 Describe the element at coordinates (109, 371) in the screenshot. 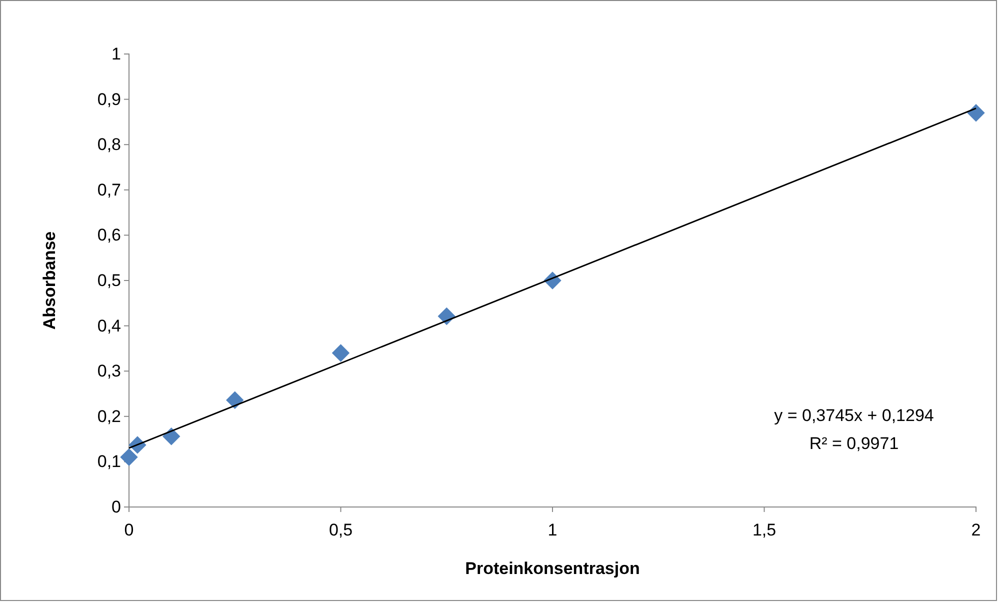

I see `y-tick-label: 0,3` at that location.